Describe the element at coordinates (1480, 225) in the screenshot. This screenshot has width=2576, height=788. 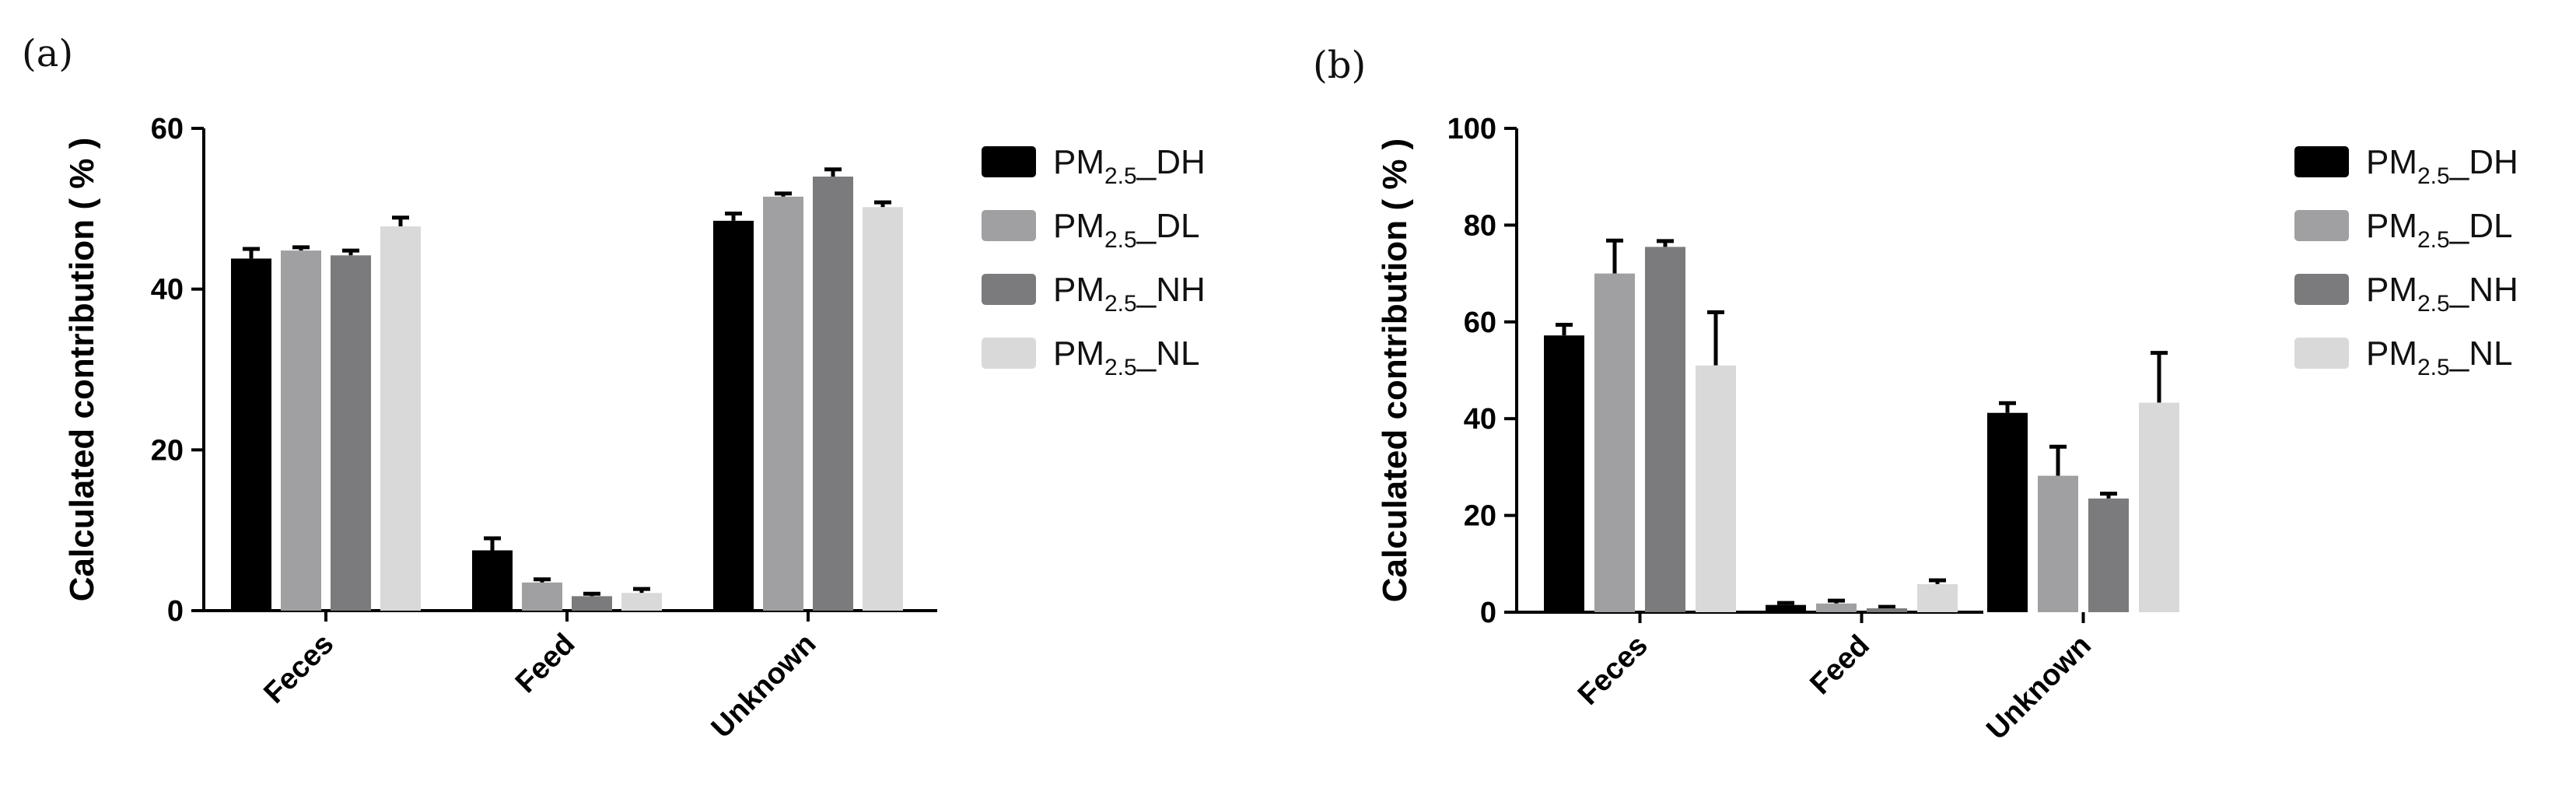
I see `y-tick-label: 80` at that location.